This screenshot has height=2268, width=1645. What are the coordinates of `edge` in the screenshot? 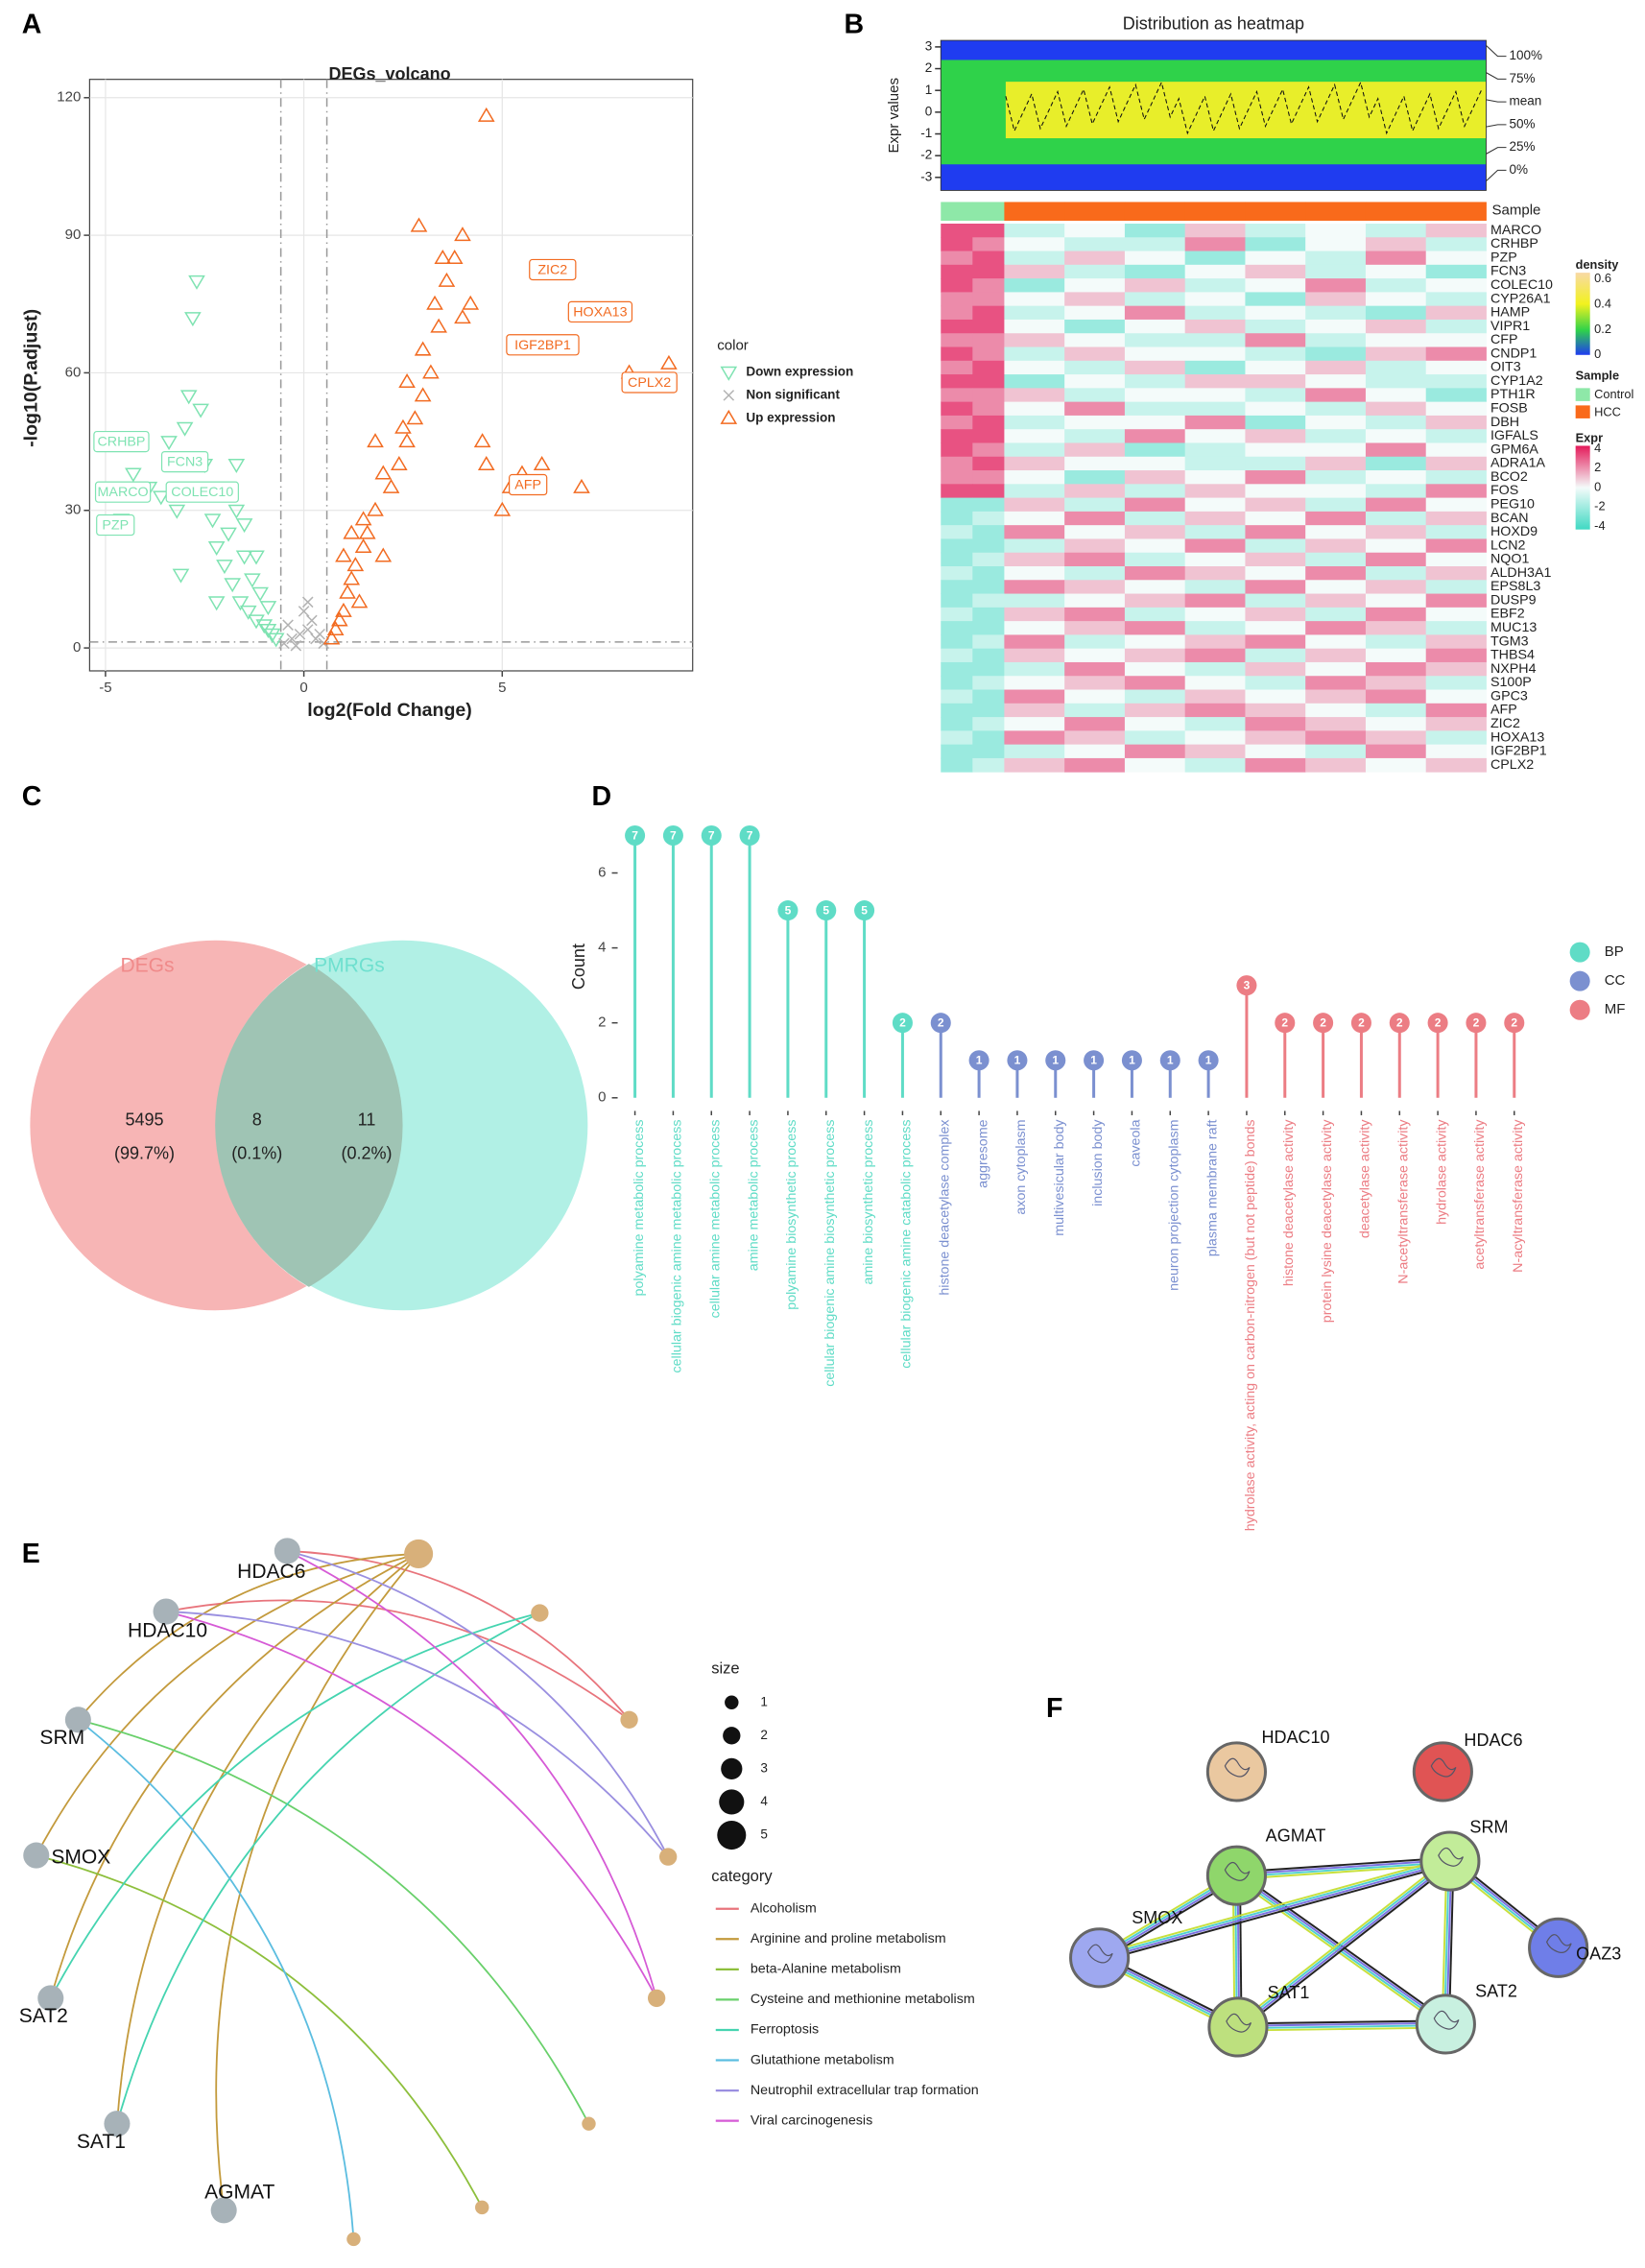 It's located at (328, 1867).